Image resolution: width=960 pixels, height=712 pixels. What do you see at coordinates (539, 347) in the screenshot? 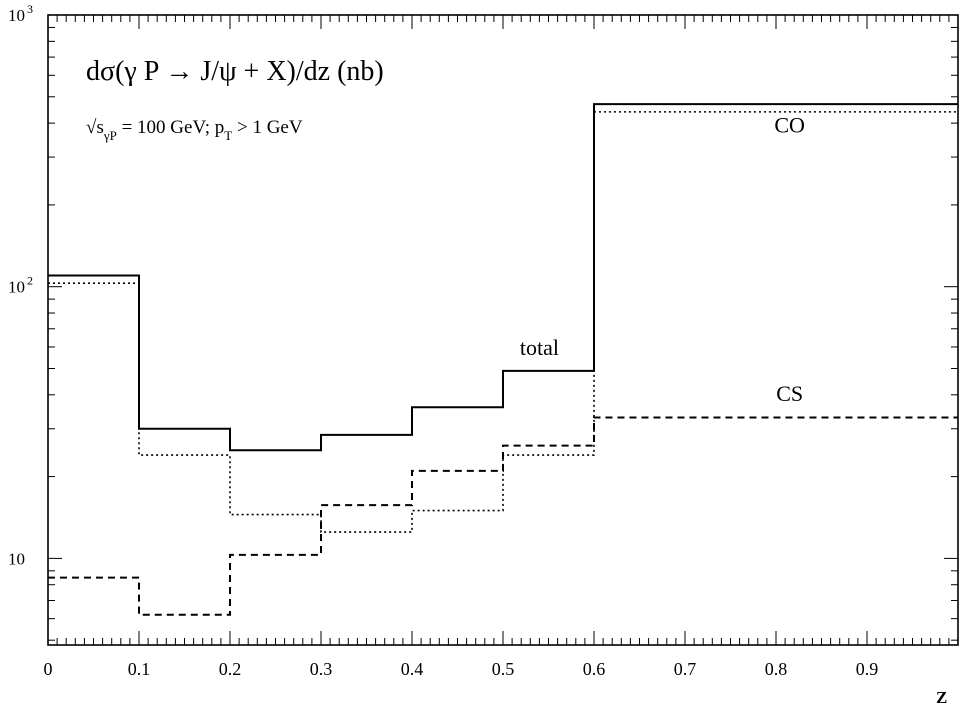
I see `annotation-total: total` at bounding box center [539, 347].